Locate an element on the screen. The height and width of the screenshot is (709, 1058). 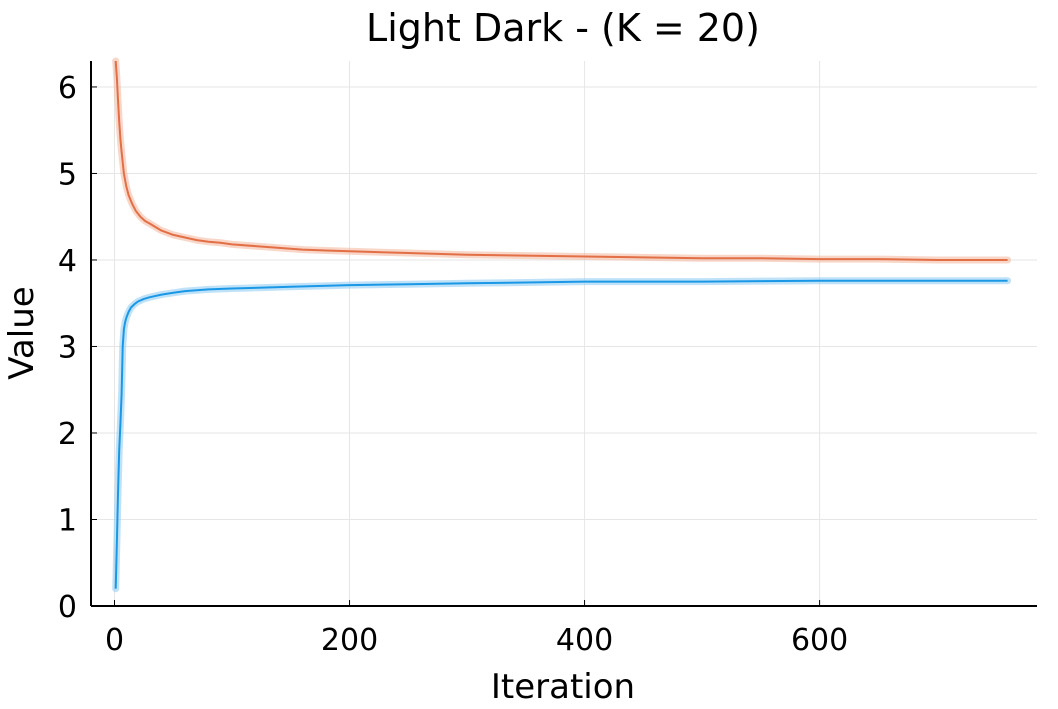
x-axis-label: Iteration is located at coordinates (563, 686).